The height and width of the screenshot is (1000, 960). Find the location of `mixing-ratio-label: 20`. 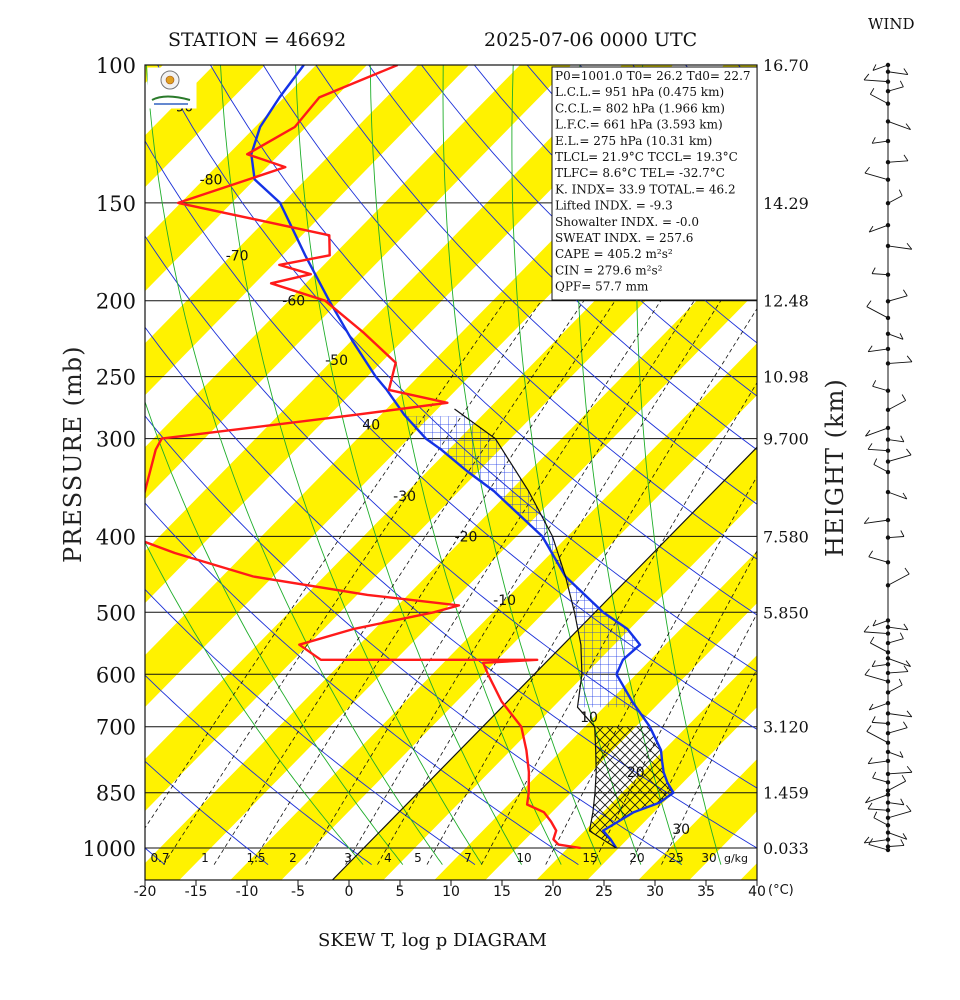

mixing-ratio-label: 20 is located at coordinates (636, 858).